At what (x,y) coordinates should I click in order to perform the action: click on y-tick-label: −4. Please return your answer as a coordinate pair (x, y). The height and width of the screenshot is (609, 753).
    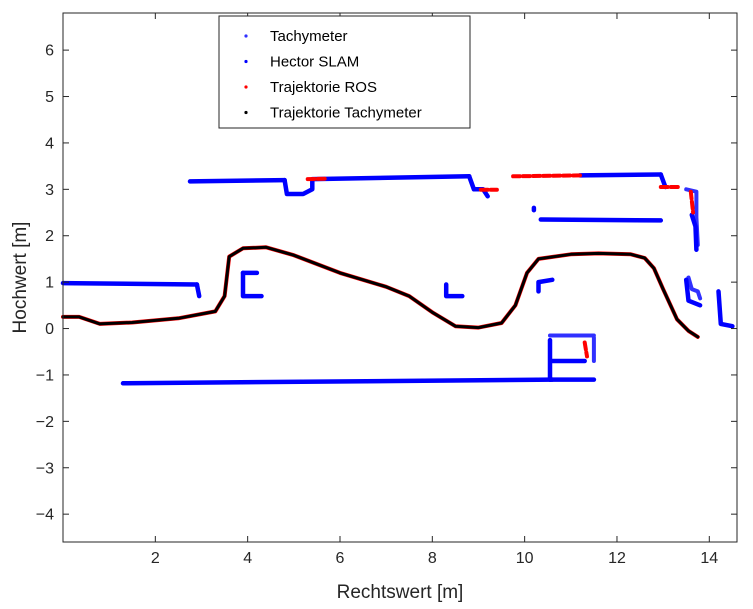
    Looking at the image, I should click on (45, 515).